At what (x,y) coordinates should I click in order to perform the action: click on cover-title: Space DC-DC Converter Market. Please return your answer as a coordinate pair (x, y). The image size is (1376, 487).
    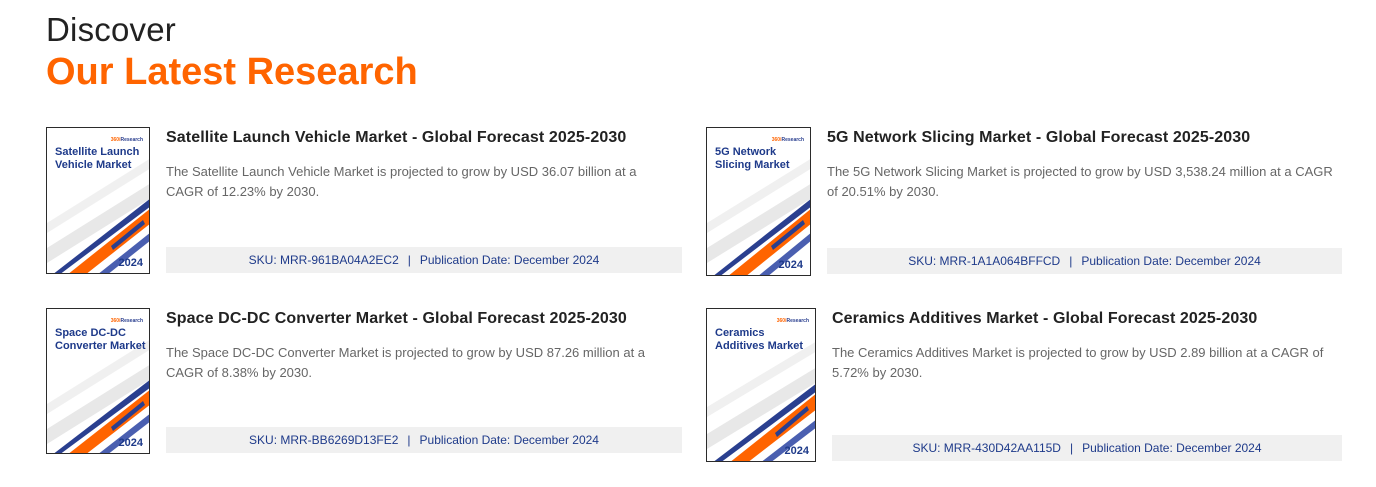
    Looking at the image, I should click on (100, 339).